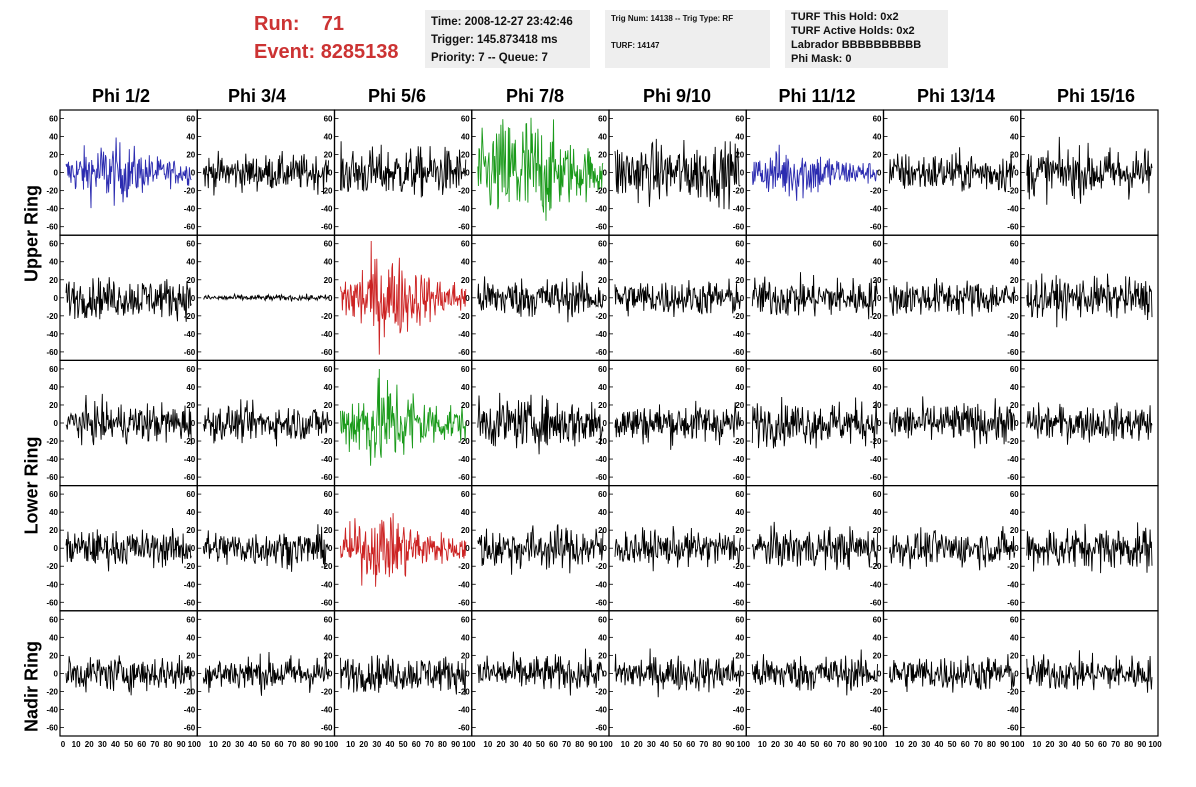 Image resolution: width=1196 pixels, height=787 pixels. I want to click on column-header-phi-15-16: Phi 15/16, so click(1096, 96).